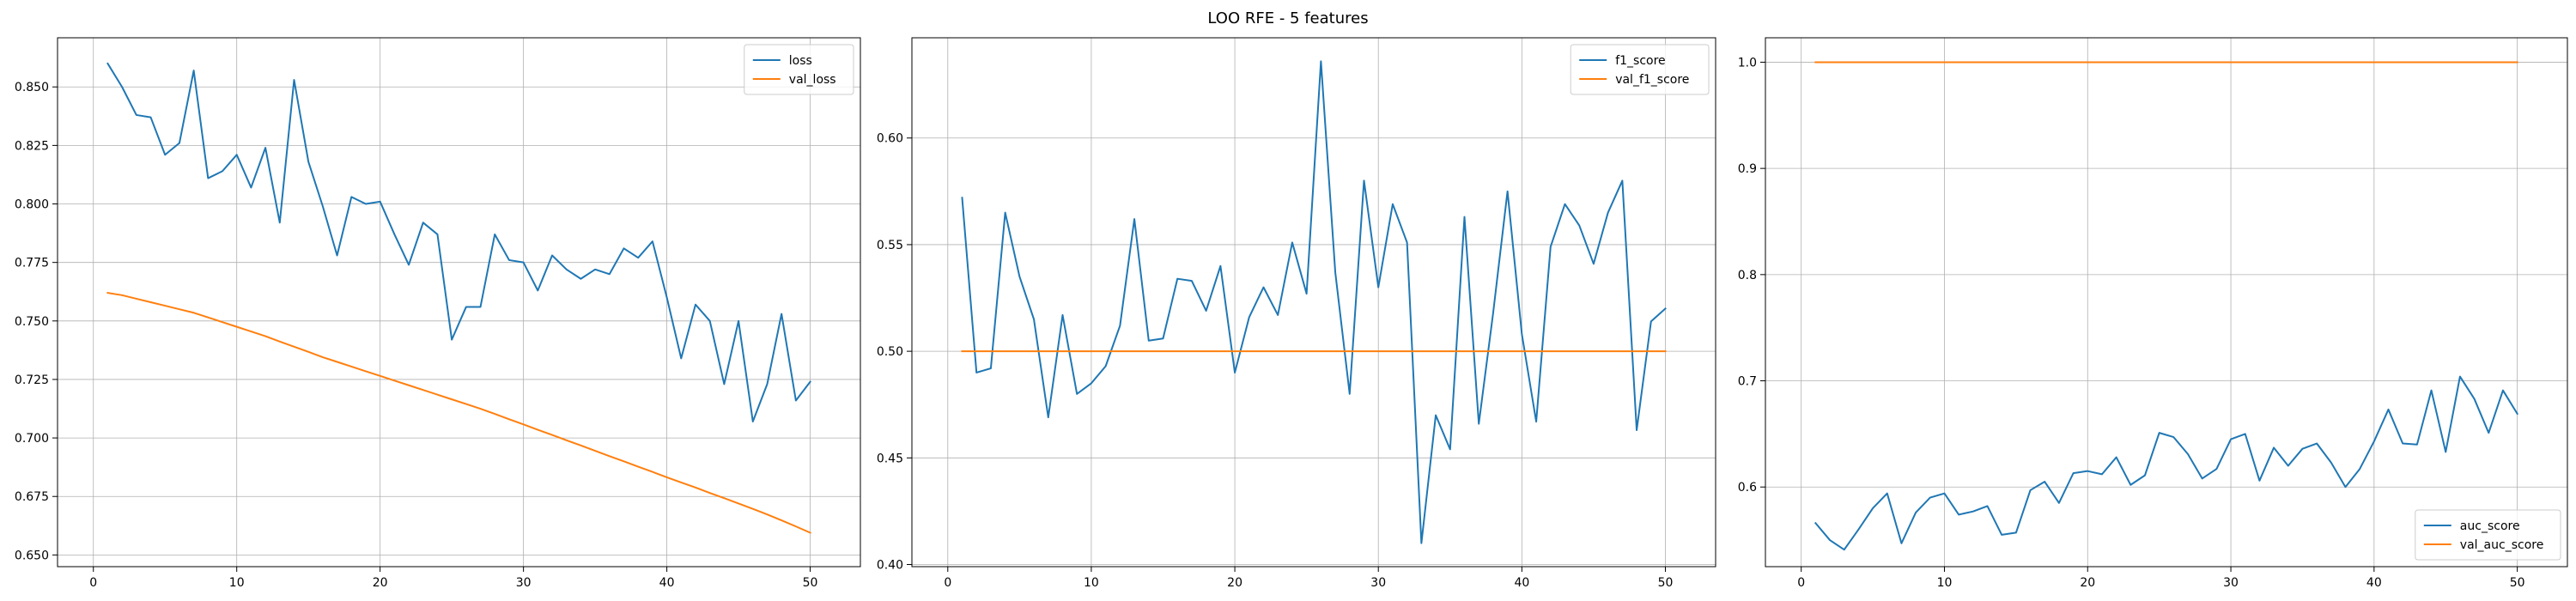 The height and width of the screenshot is (601, 2576). Describe the element at coordinates (1748, 169) in the screenshot. I see `y-tick-label: 0.9` at that location.